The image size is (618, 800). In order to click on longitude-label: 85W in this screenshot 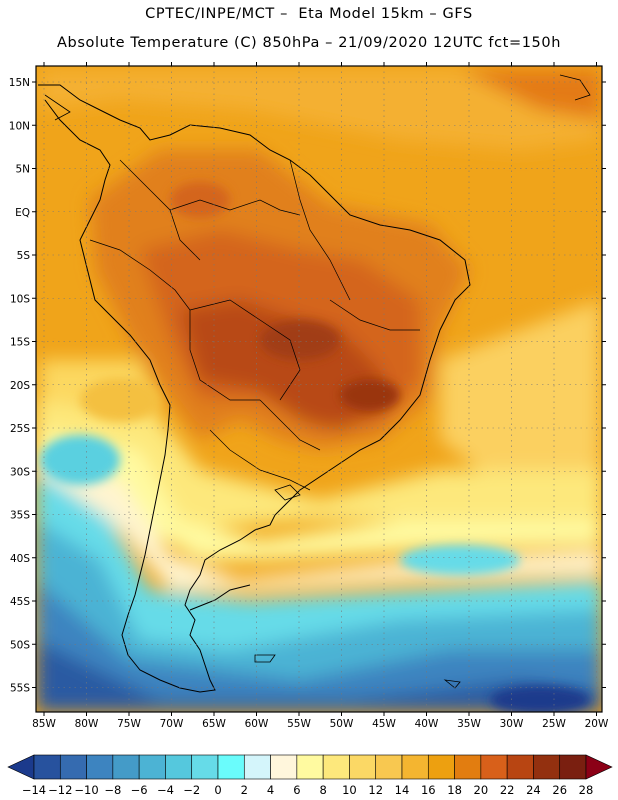, I will do `click(44, 724)`.